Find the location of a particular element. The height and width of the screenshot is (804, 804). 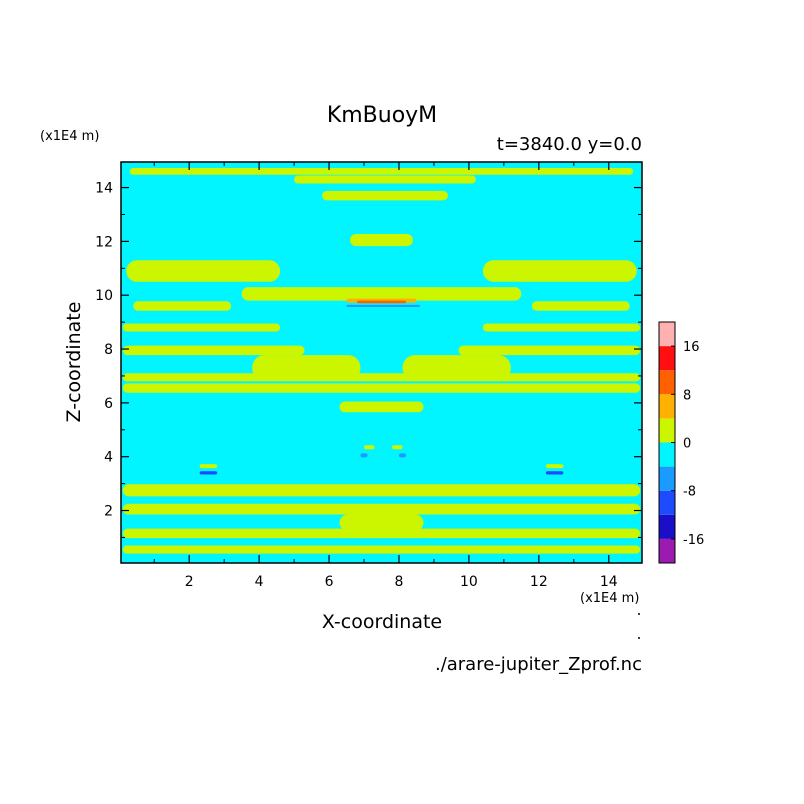

y-tick-label: 4 is located at coordinates (108, 458).